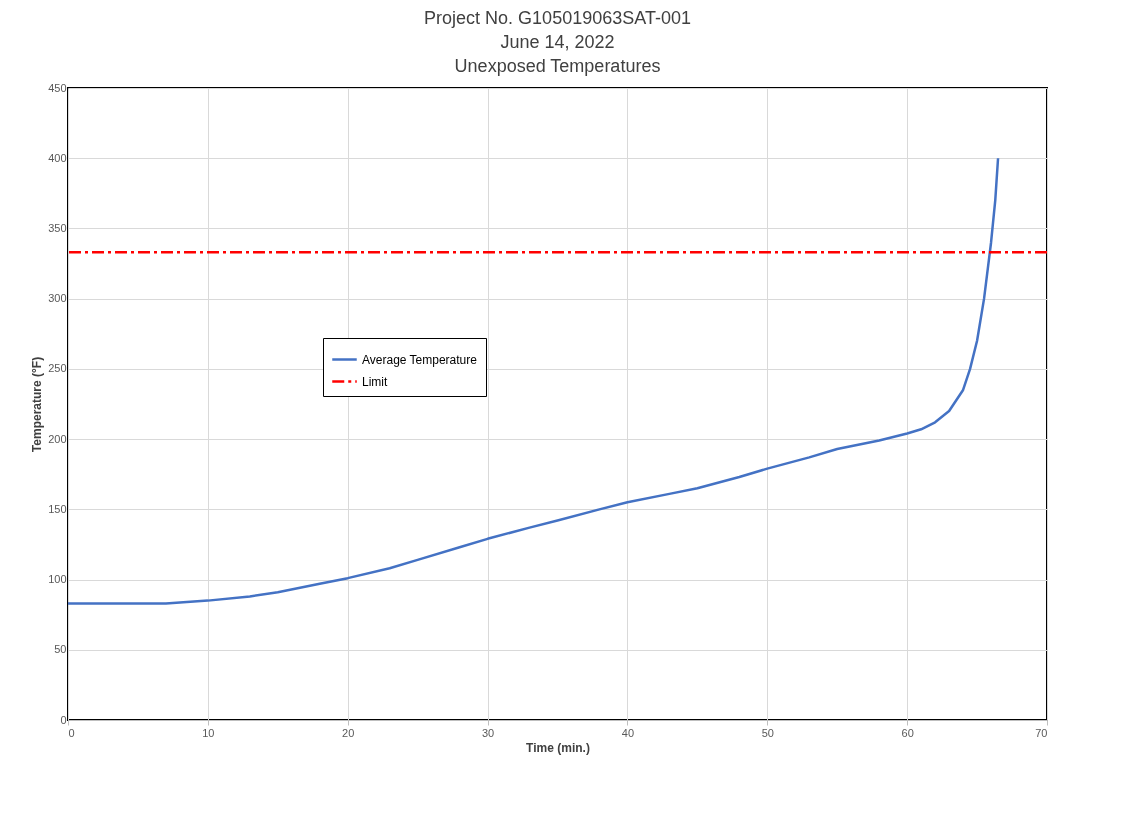  What do you see at coordinates (375, 381) in the screenshot?
I see `legend-label: Limit` at bounding box center [375, 381].